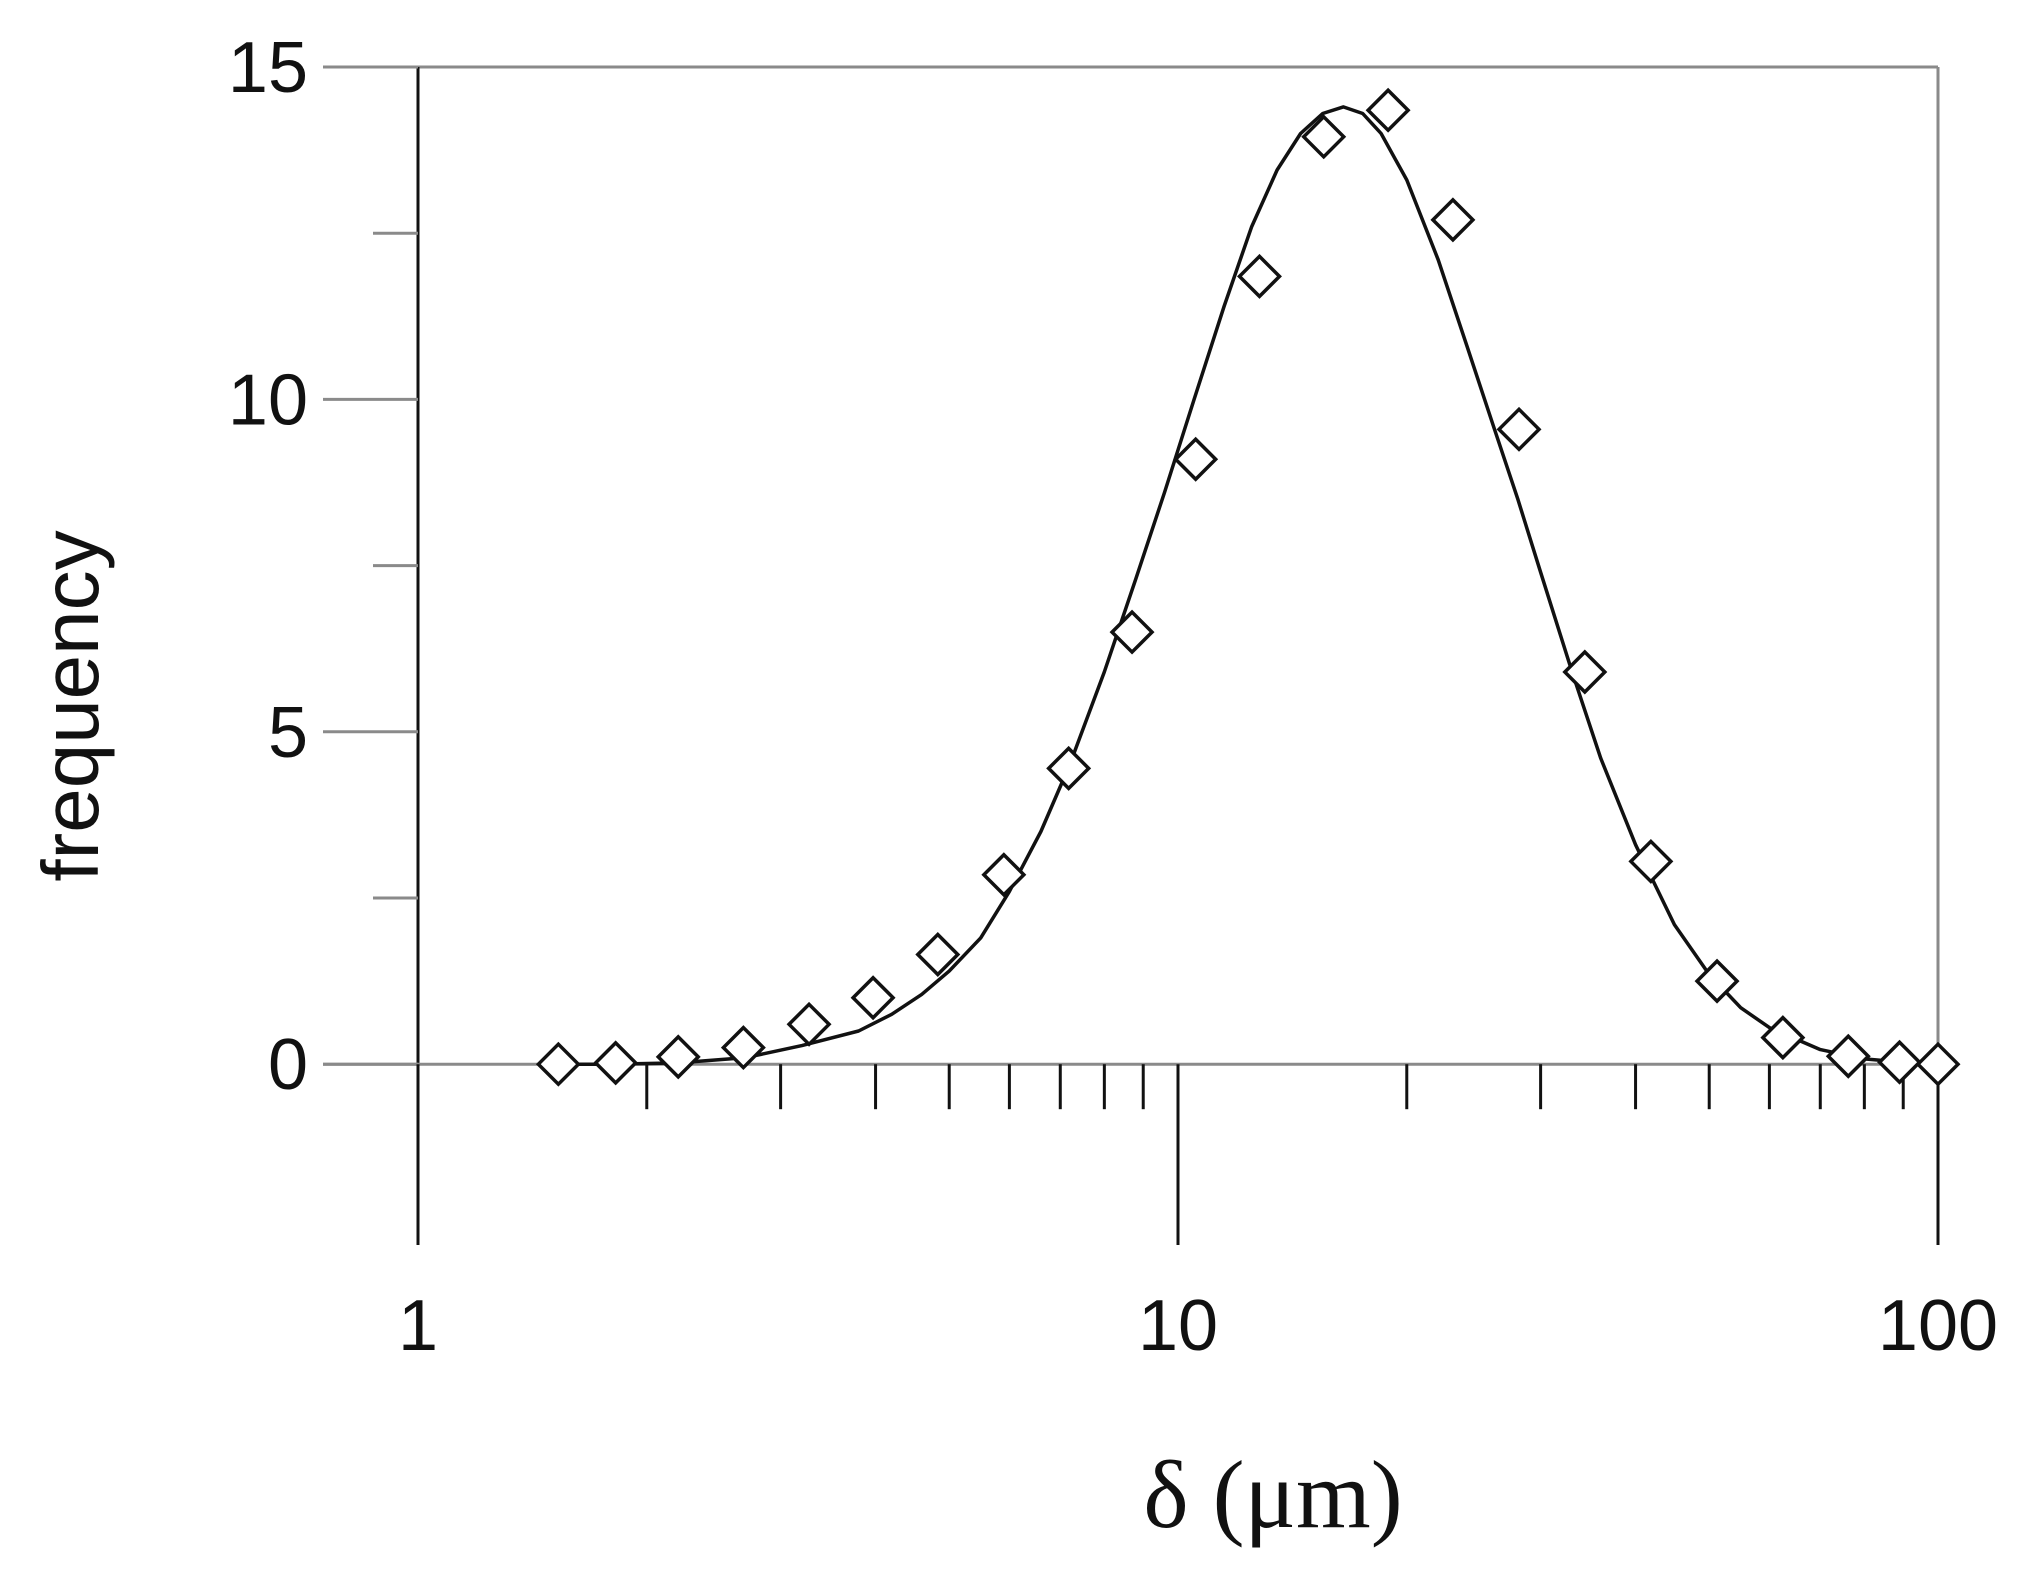 The height and width of the screenshot is (1577, 2035). I want to click on y-tick-label: 0, so click(288, 1065).